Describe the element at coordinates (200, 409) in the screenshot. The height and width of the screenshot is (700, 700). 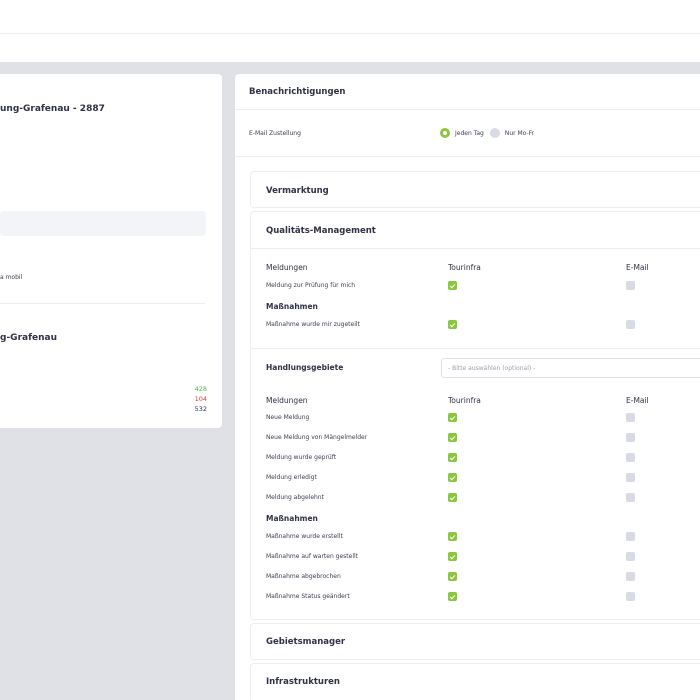
I see `stat-total: 532` at that location.